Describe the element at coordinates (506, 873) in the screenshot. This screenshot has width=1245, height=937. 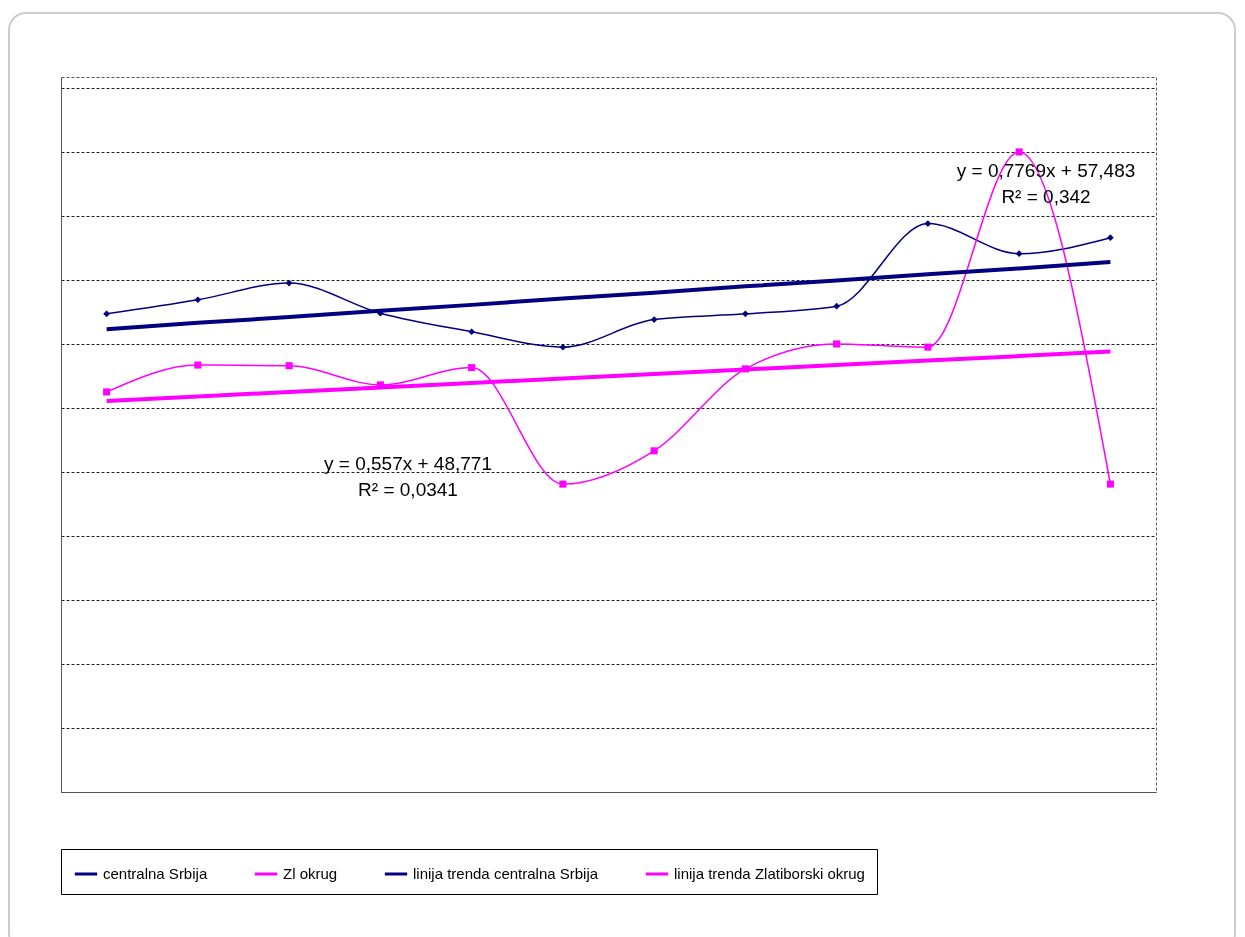
I see `legend-label: linija trenda centralna Srbija` at that location.